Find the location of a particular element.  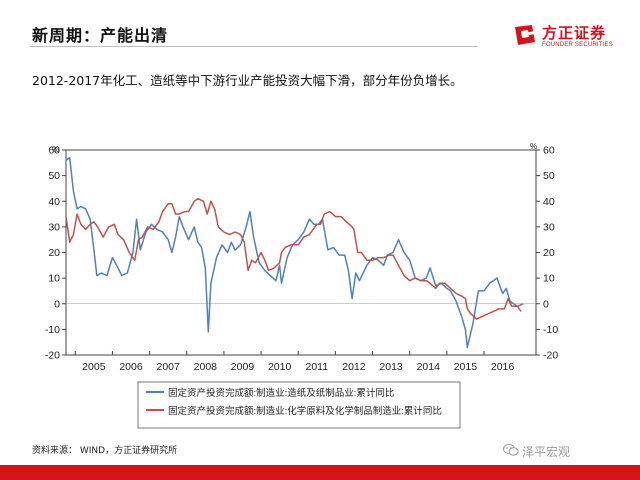

y-tick-label-right: 60 is located at coordinates (549, 151).